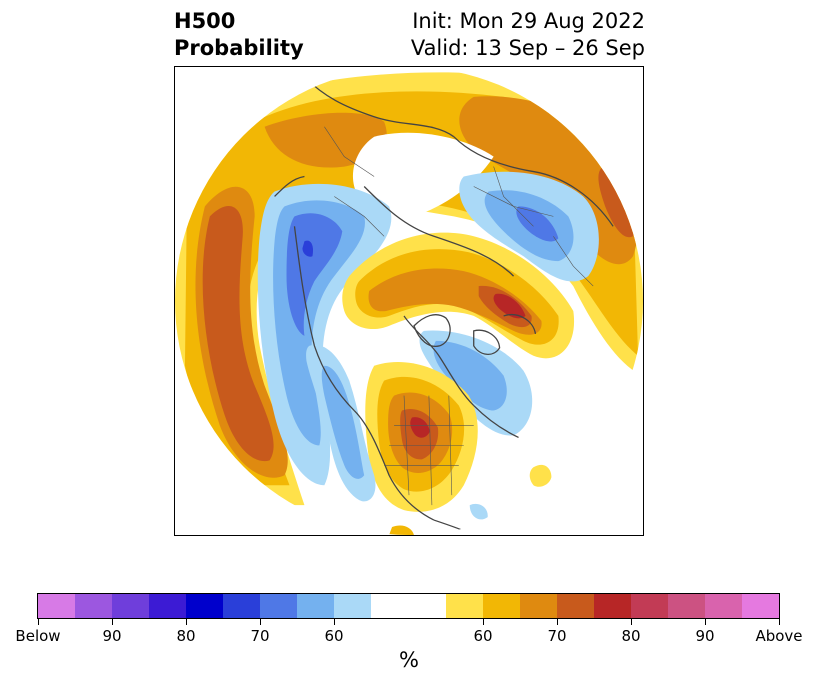  I want to click on probability-colorbar, so click(408, 606).